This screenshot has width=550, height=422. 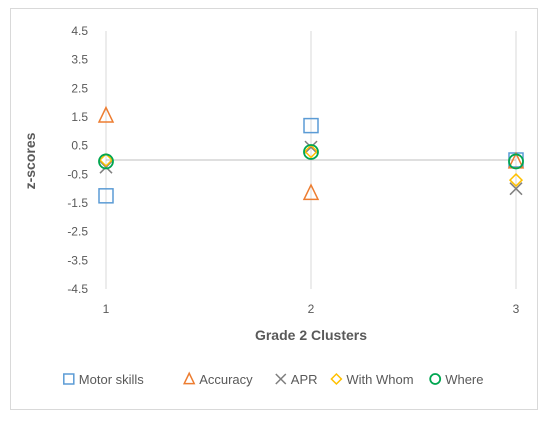 What do you see at coordinates (69, 379) in the screenshot?
I see `legend-square-icon` at bounding box center [69, 379].